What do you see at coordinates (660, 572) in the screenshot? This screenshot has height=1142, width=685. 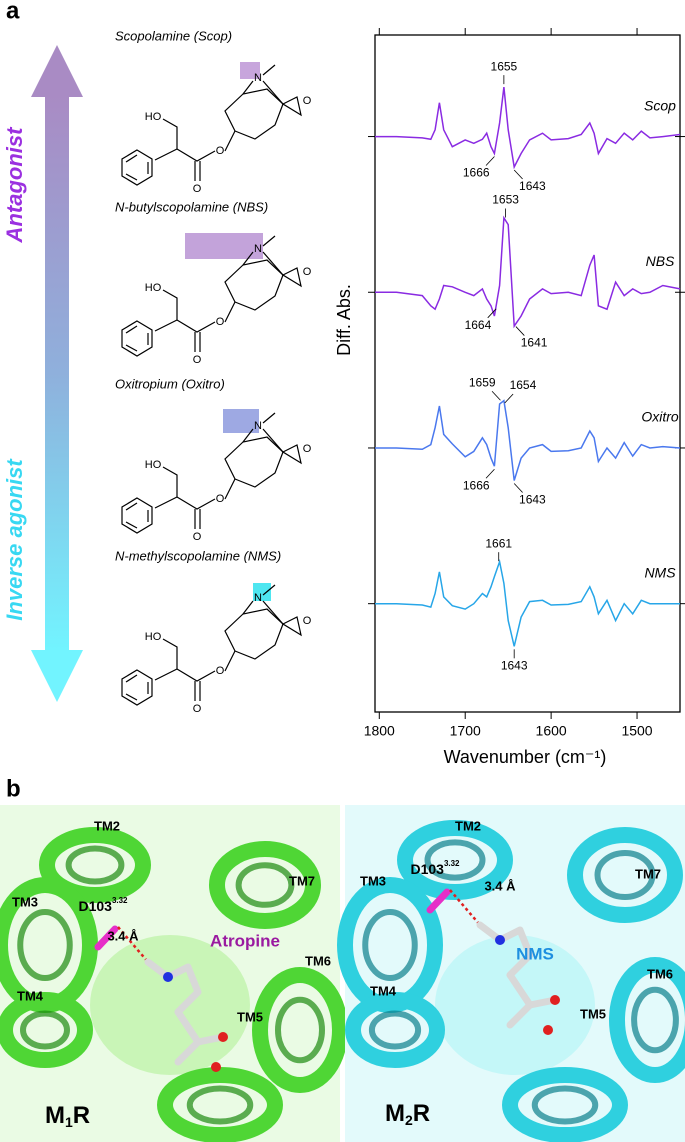 I see `series-label: NMS` at bounding box center [660, 572].